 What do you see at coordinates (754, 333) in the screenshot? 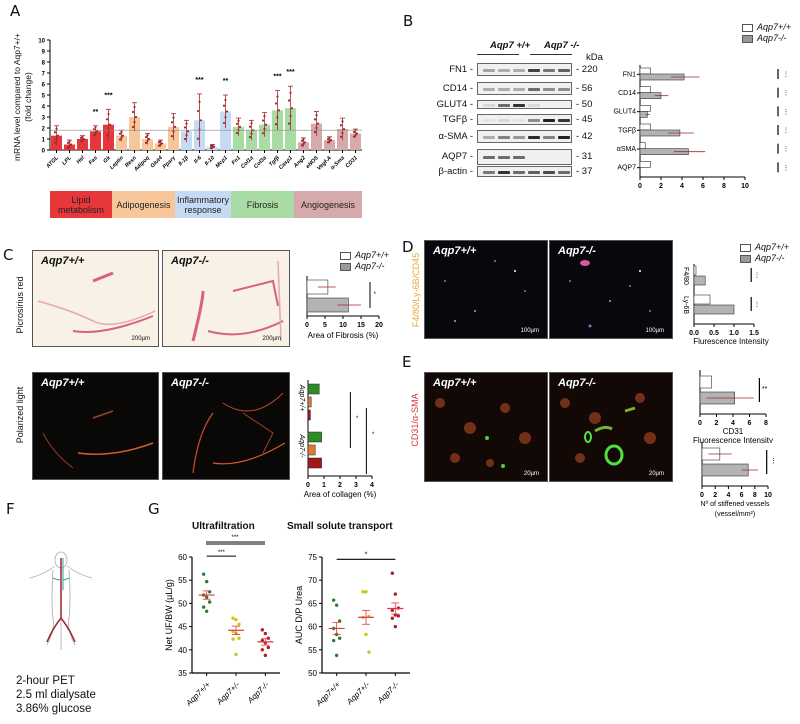
I see `svg-text: 1.5` at bounding box center [754, 333].